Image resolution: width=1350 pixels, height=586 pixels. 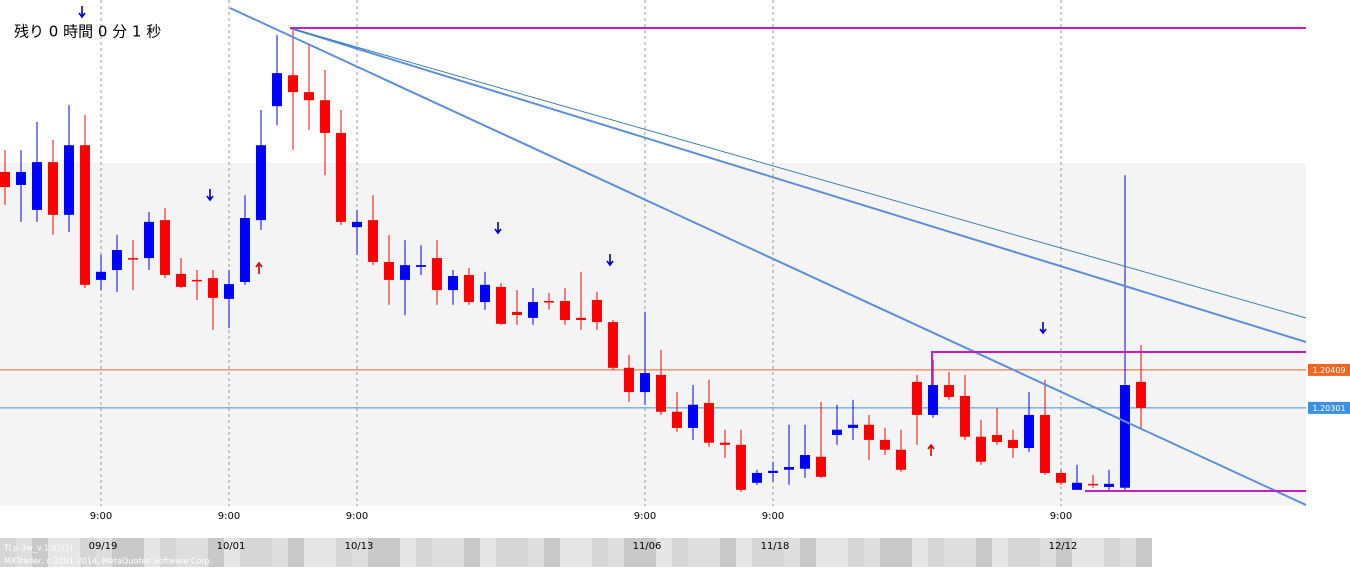 I want to click on bottom-strip, so click(x=576, y=552).